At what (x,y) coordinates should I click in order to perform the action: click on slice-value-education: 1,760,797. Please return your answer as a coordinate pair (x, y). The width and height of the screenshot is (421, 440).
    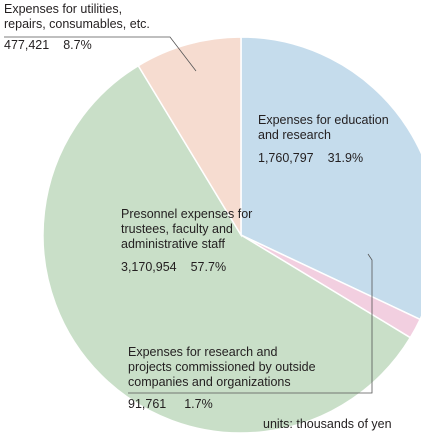
    Looking at the image, I should click on (286, 158).